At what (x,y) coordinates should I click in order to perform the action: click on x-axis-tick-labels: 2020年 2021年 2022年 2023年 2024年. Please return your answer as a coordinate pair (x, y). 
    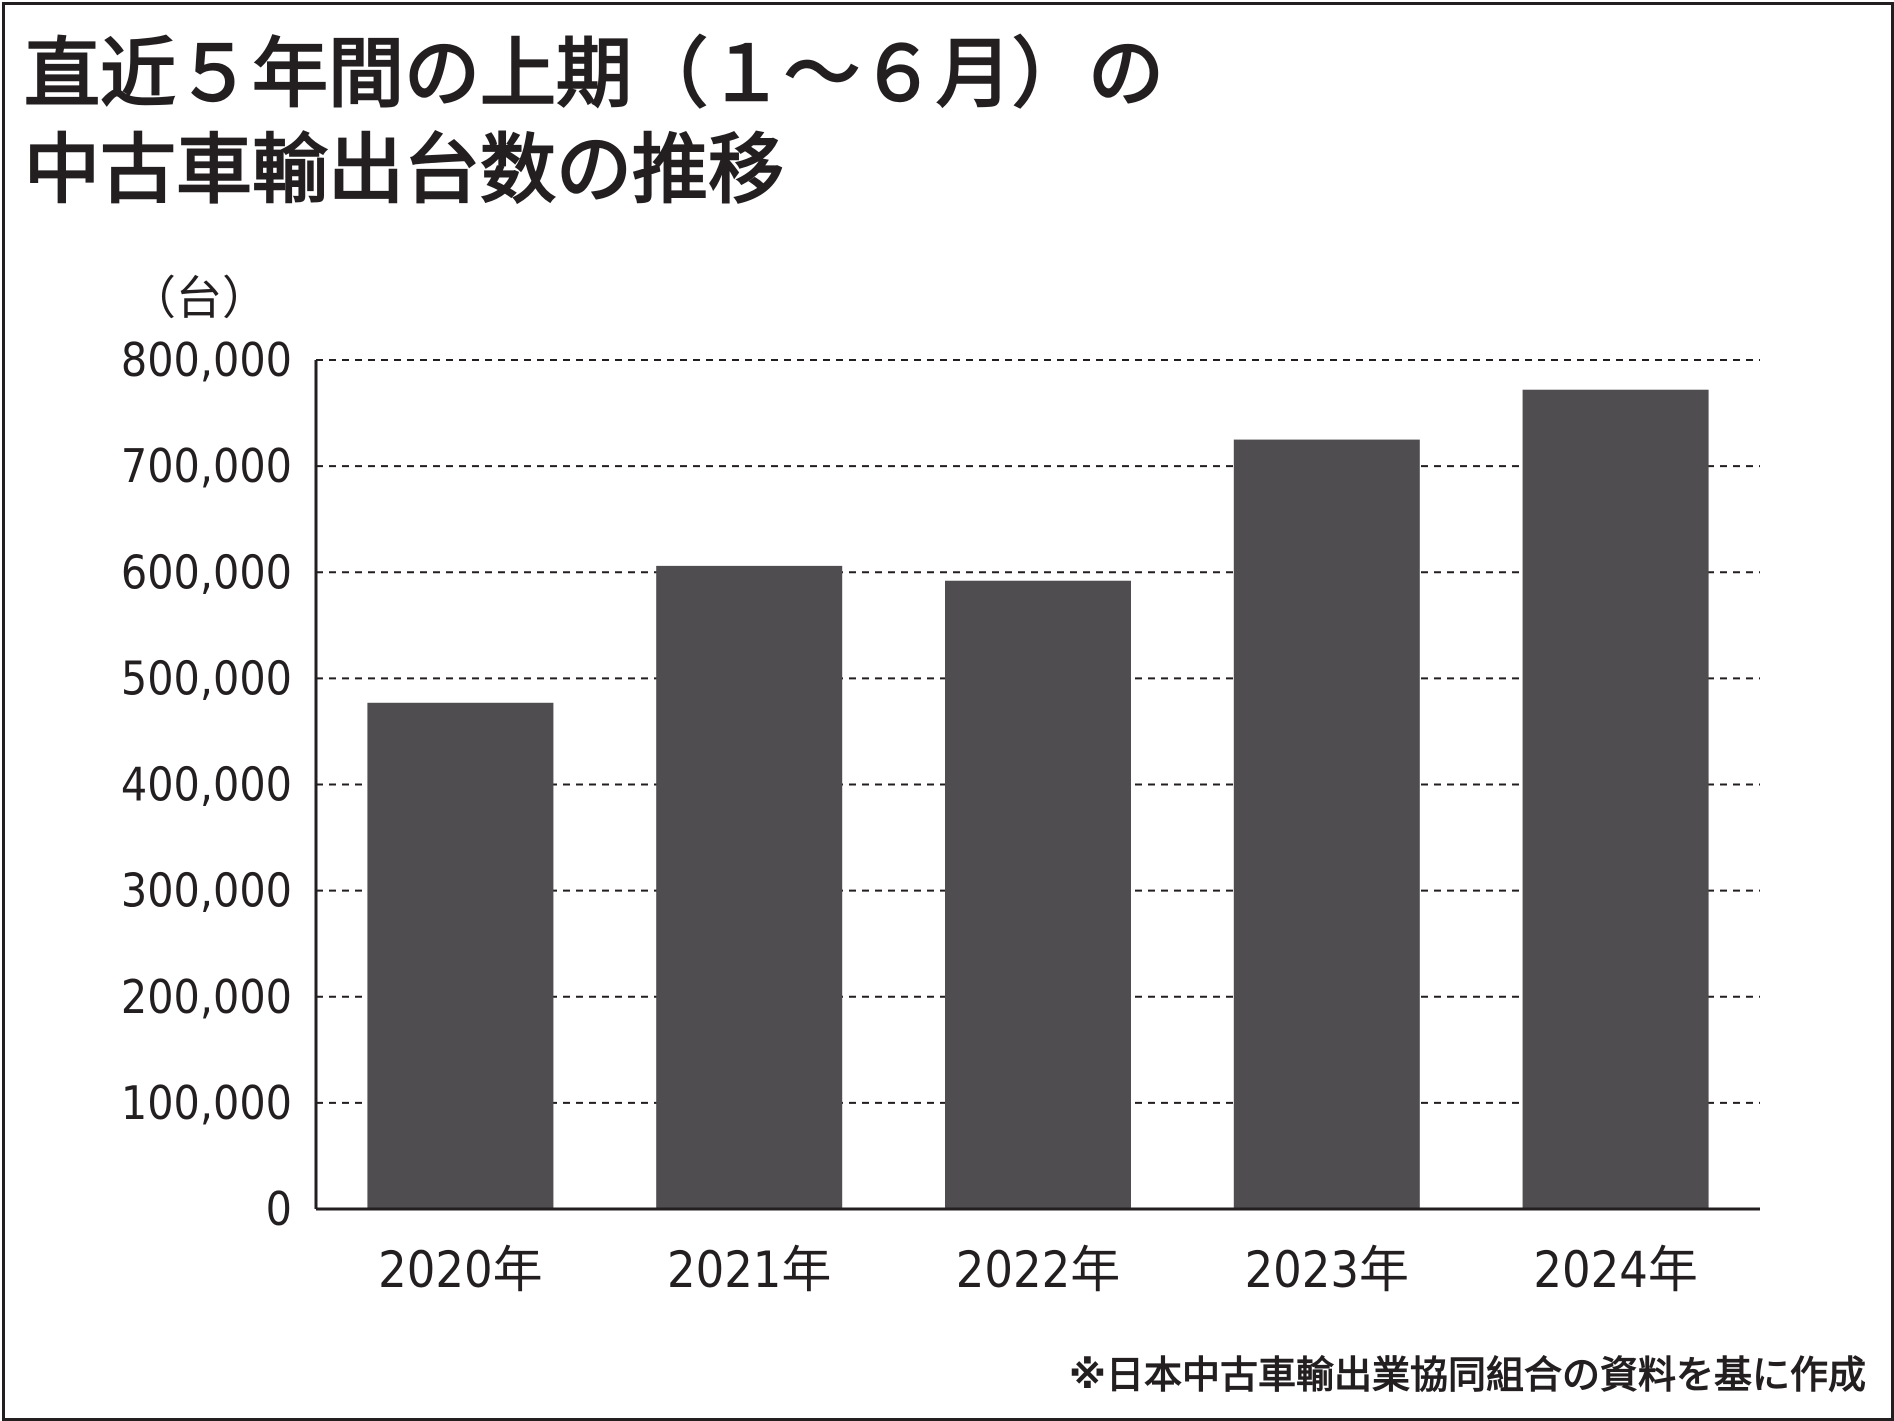
    Looking at the image, I should click on (1038, 1270).